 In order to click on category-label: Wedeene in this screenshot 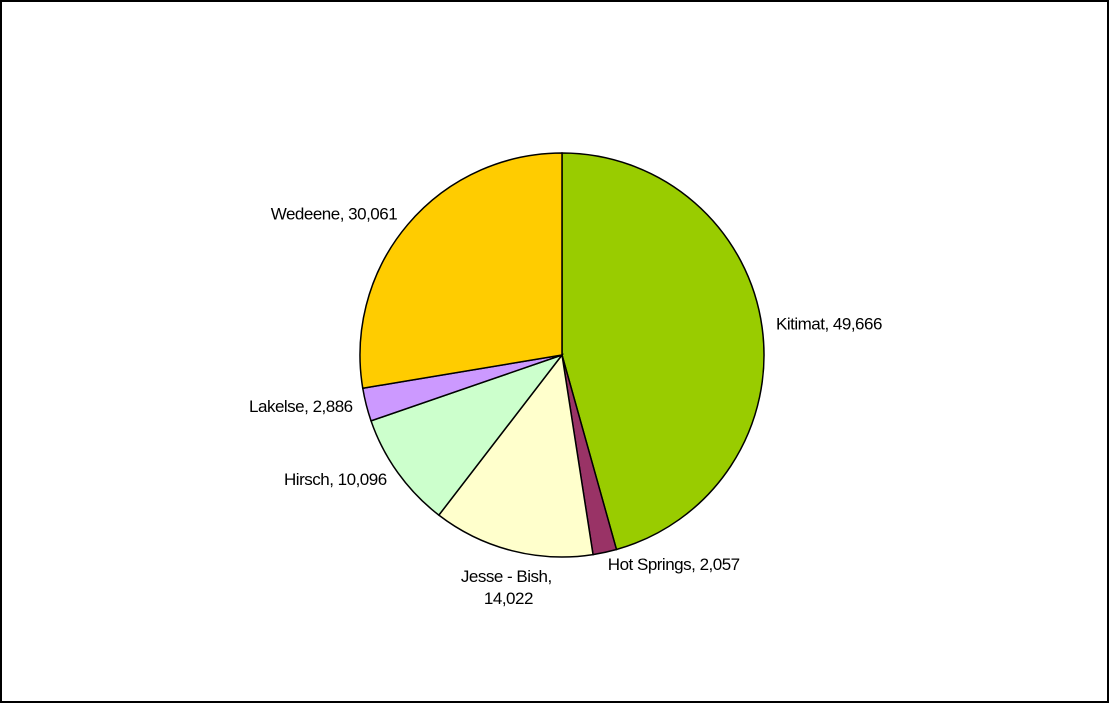, I will do `click(305, 214)`.